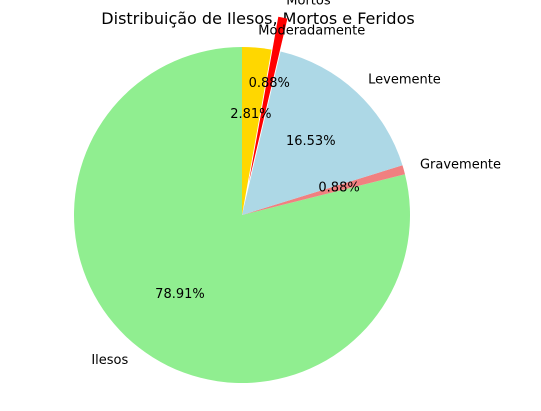 This screenshot has width=541, height=411. I want to click on slice-percent-mortos: 0.88%, so click(269, 83).